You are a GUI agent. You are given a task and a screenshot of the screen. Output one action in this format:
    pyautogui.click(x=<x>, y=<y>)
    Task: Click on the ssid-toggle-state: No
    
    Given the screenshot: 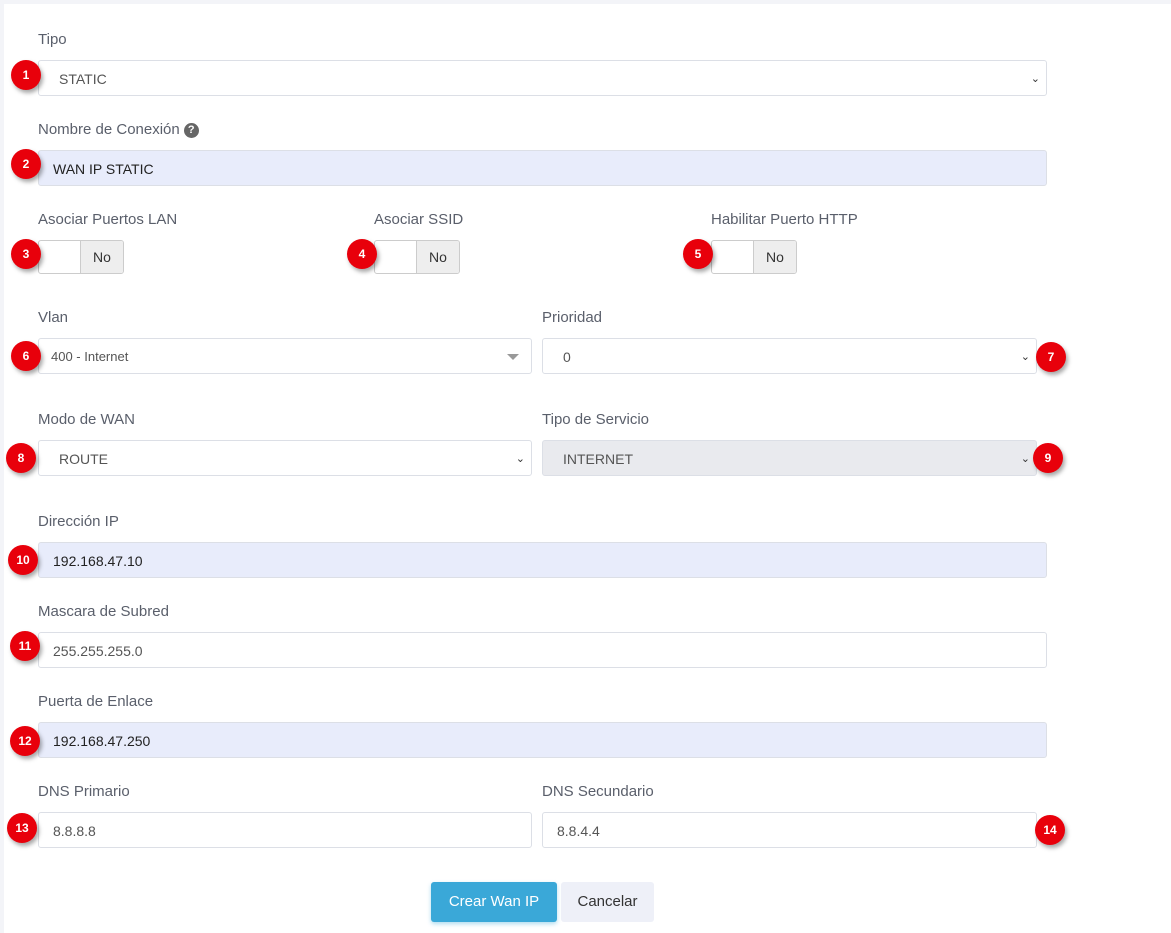 What is the action you would take?
    pyautogui.click(x=437, y=257)
    